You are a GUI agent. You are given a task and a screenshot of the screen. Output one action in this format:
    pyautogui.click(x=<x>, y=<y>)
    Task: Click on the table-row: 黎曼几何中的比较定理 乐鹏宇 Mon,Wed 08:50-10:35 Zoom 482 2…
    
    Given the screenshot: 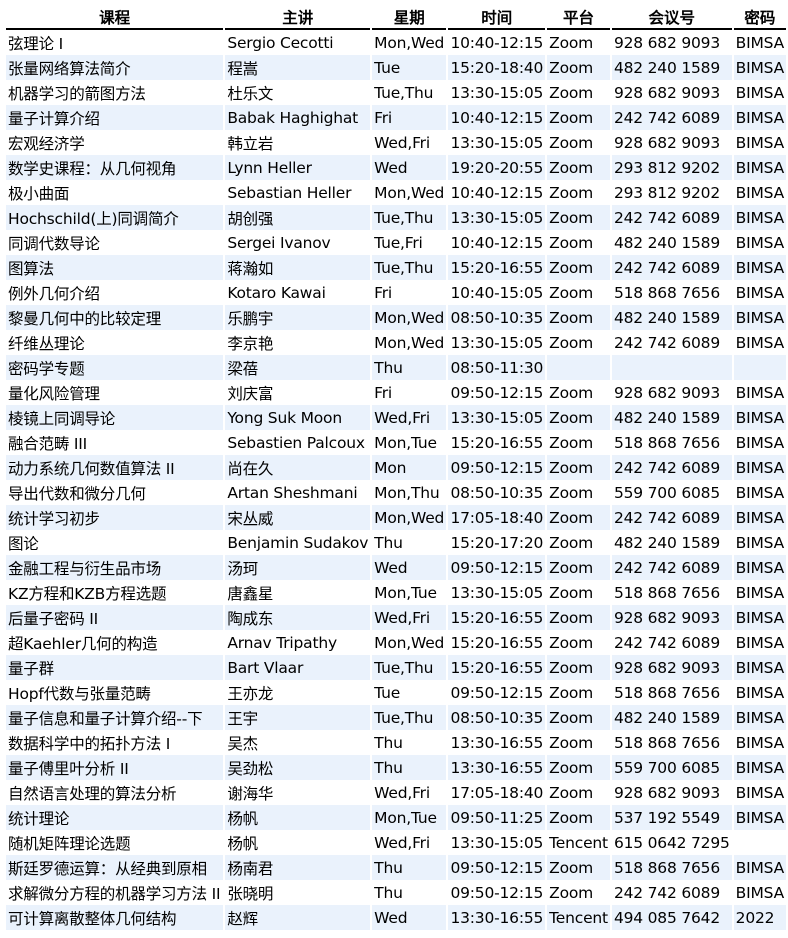 What is the action you would take?
    pyautogui.click(x=396, y=317)
    